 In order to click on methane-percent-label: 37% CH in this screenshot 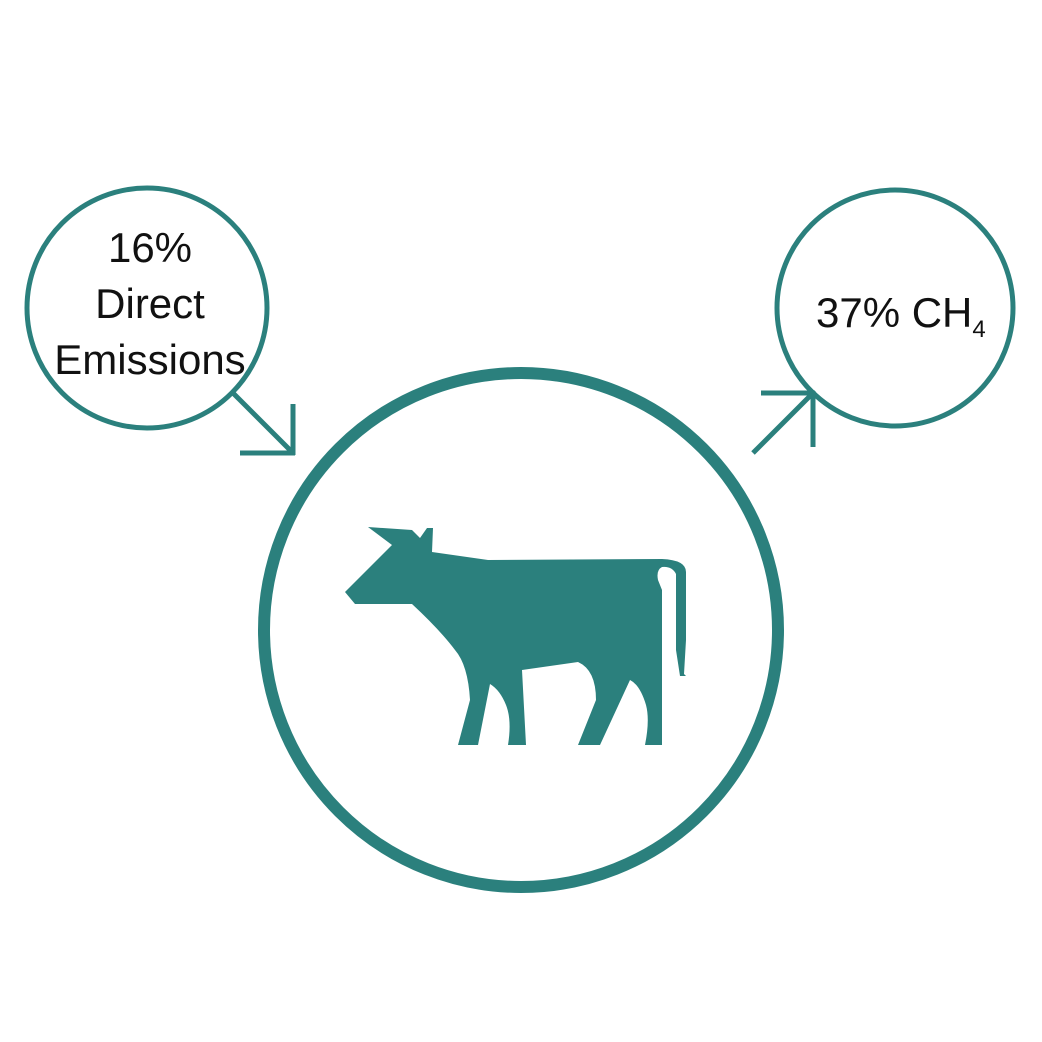, I will do `click(894, 312)`.